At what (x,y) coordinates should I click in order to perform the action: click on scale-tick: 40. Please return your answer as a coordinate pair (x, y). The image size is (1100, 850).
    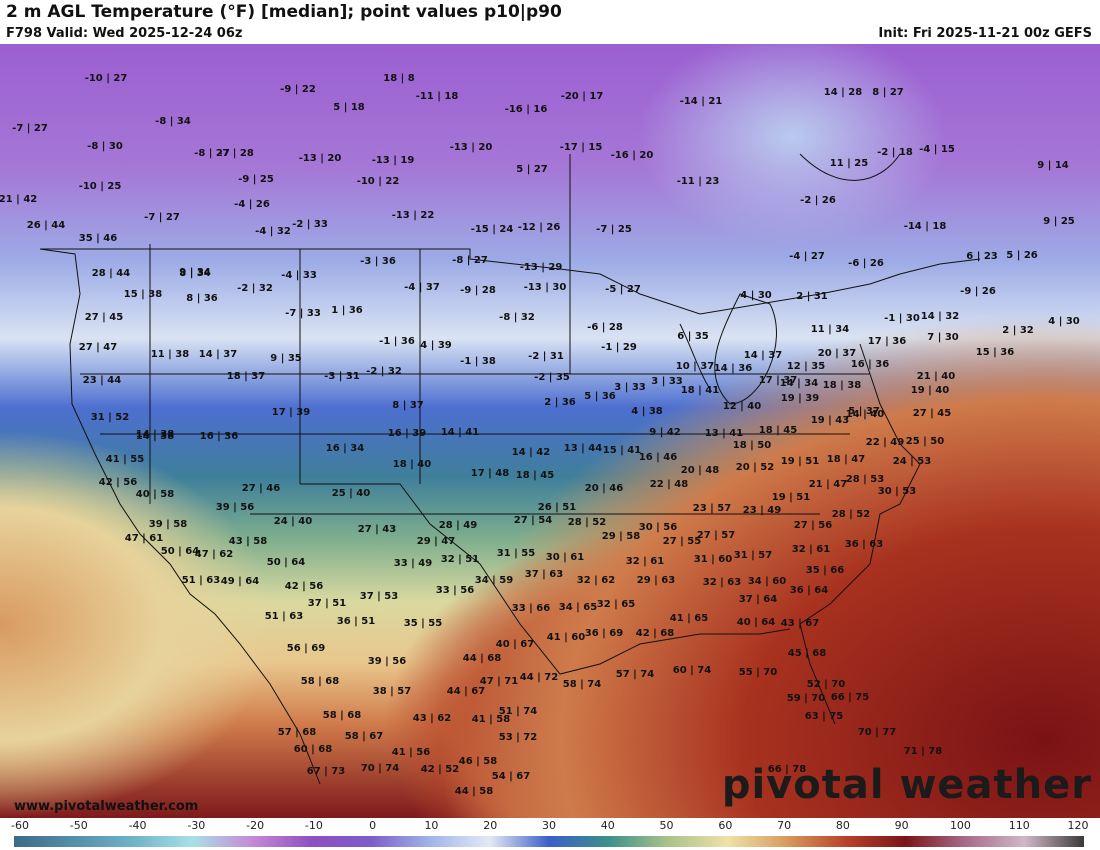
    Looking at the image, I should click on (607, 825).